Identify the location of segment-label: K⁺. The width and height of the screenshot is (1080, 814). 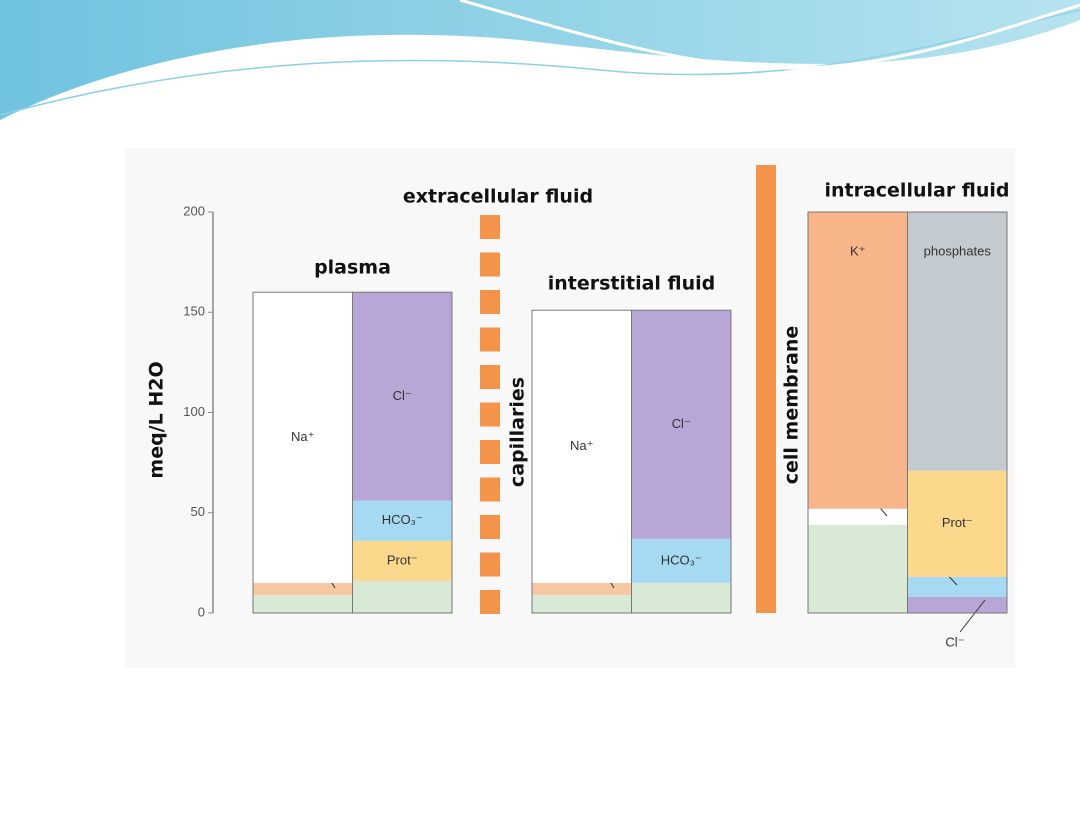
(858, 250).